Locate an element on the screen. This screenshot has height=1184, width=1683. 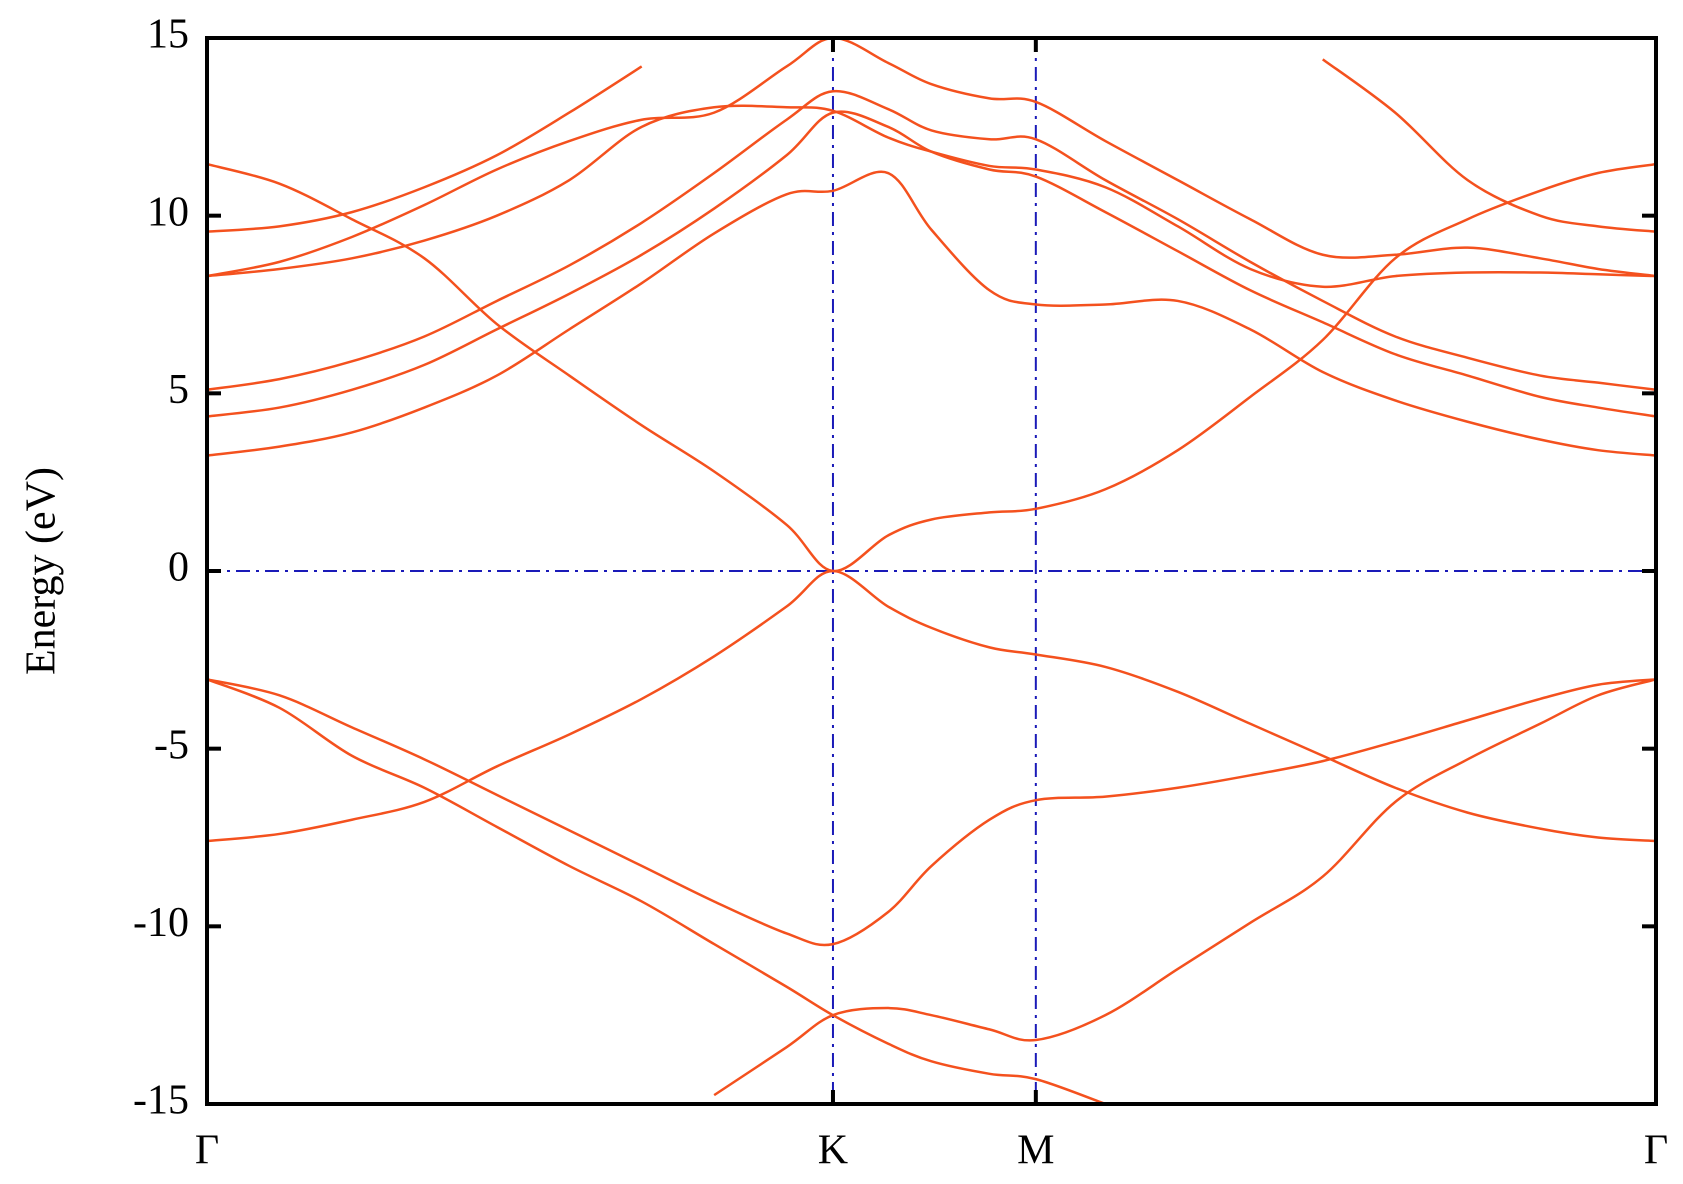
y-tick-label: -5 is located at coordinates (171, 745).